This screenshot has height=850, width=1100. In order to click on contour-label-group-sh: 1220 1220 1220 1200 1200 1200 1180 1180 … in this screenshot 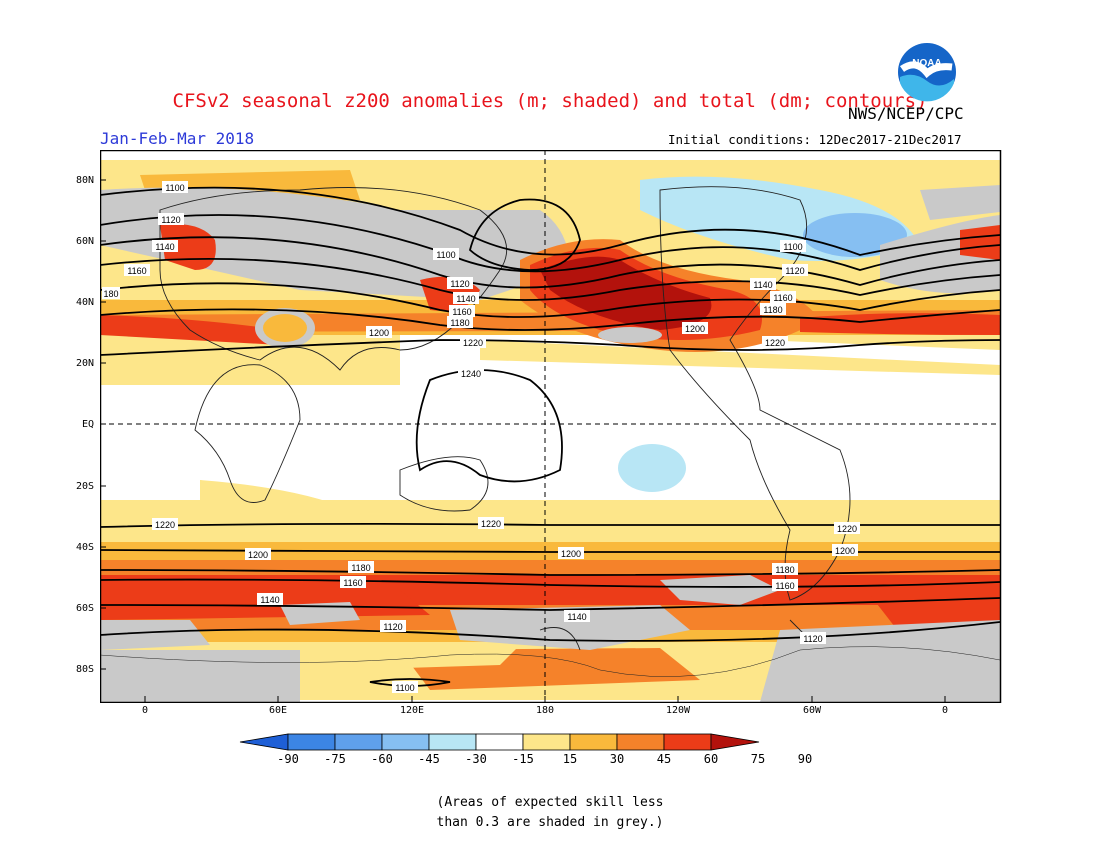, I will do `click(506, 605)`.